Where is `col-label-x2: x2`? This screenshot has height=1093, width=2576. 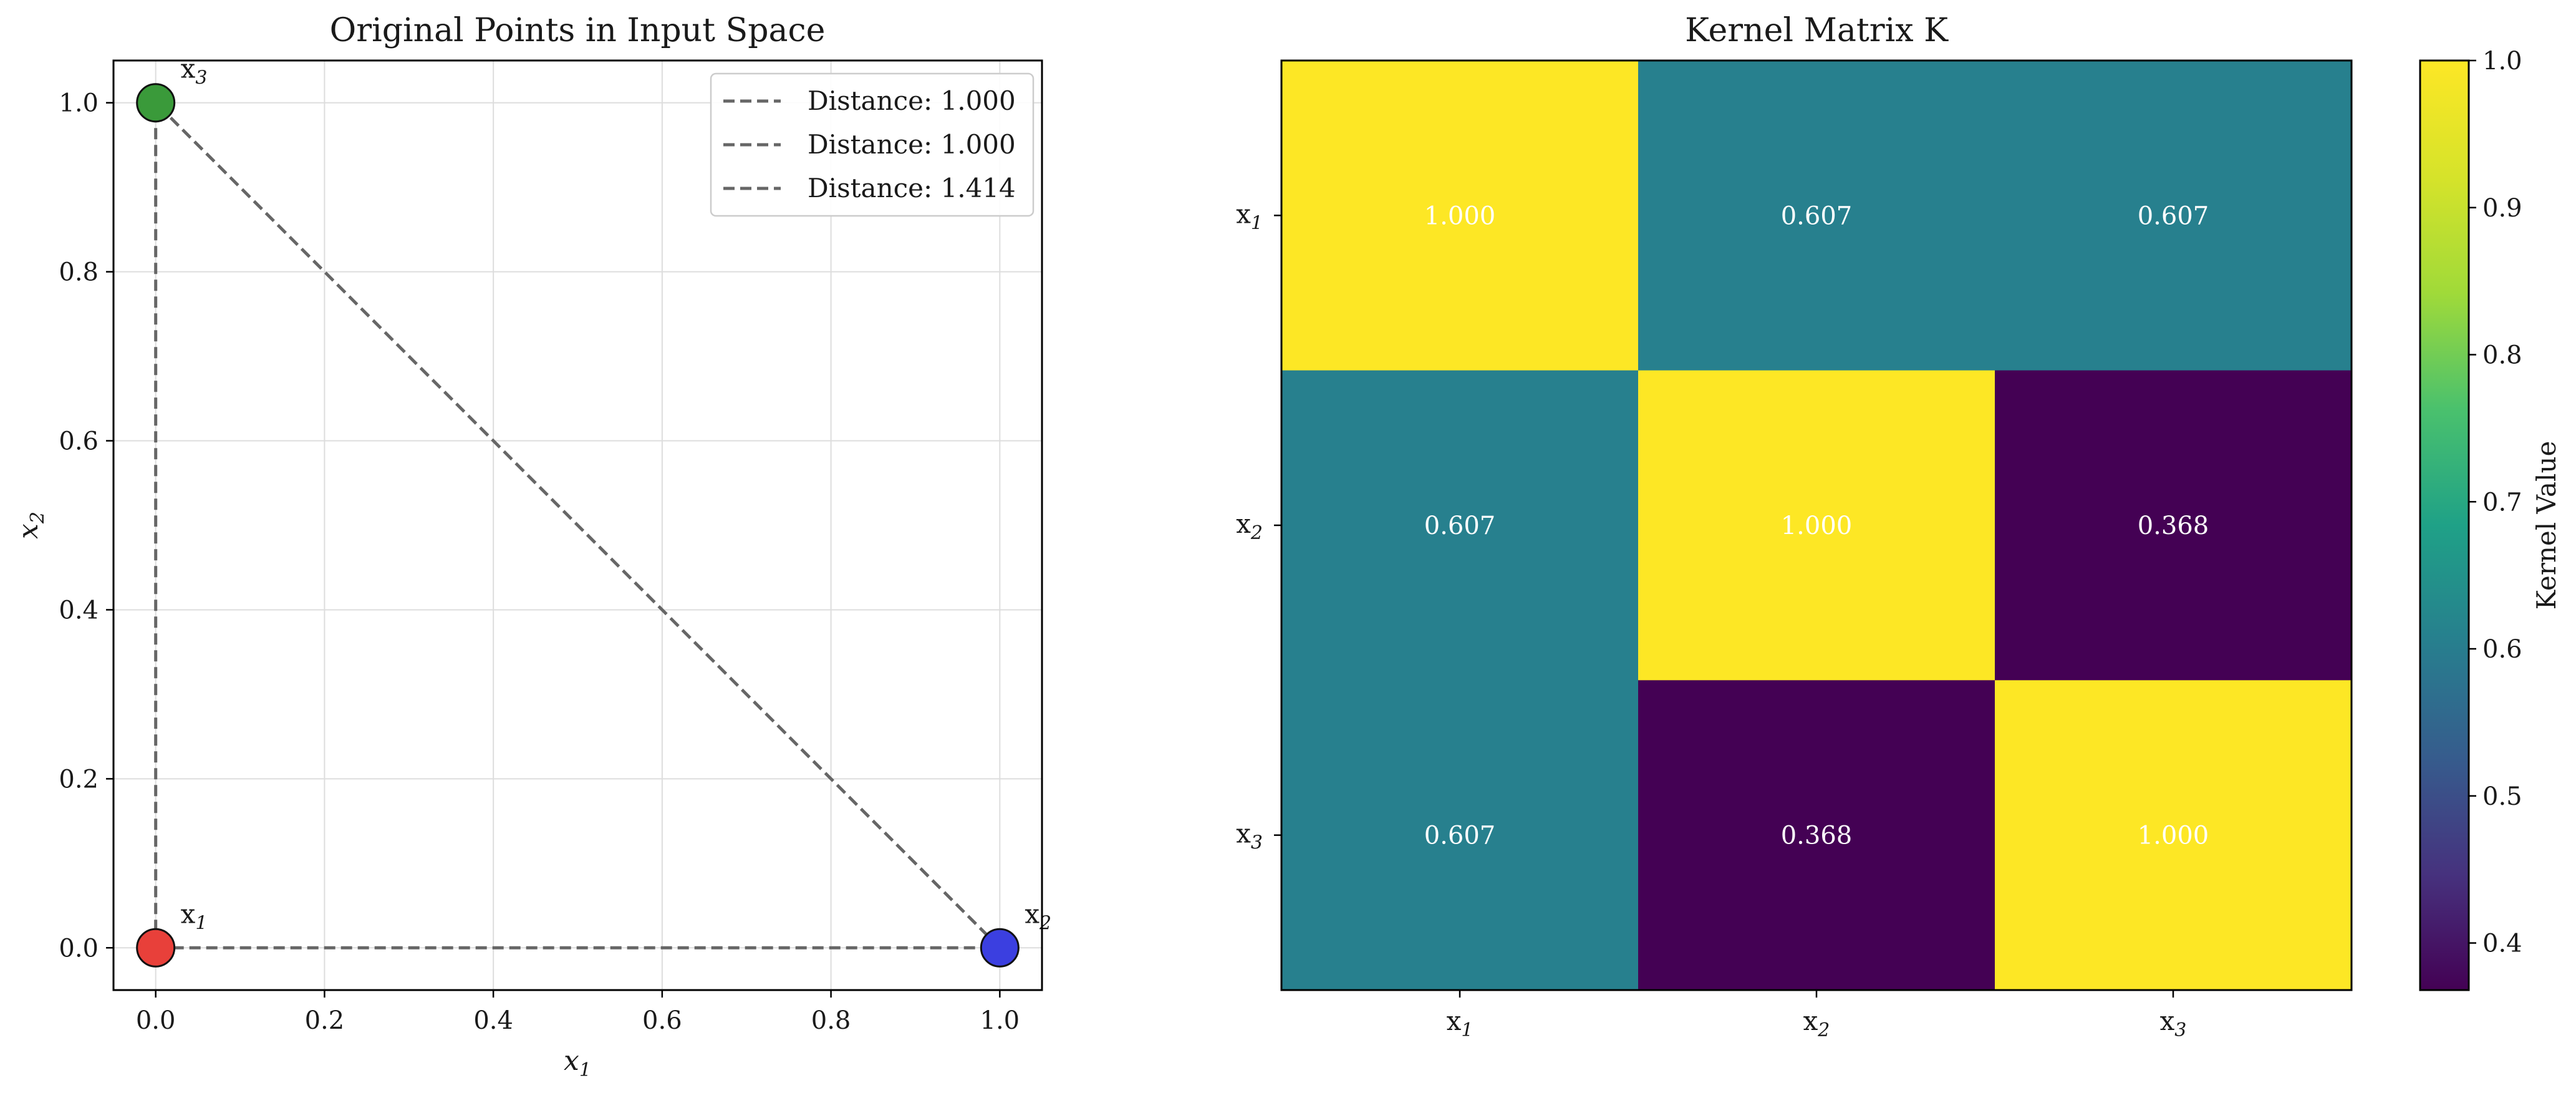
col-label-x2: x2 is located at coordinates (1816, 1023).